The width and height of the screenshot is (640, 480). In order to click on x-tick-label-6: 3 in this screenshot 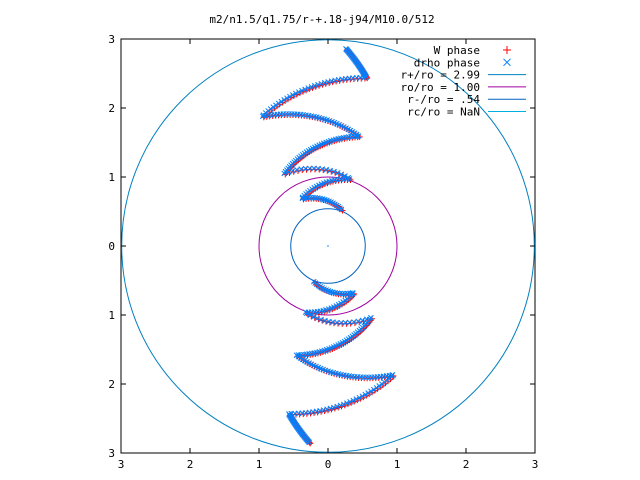, I will do `click(535, 464)`.